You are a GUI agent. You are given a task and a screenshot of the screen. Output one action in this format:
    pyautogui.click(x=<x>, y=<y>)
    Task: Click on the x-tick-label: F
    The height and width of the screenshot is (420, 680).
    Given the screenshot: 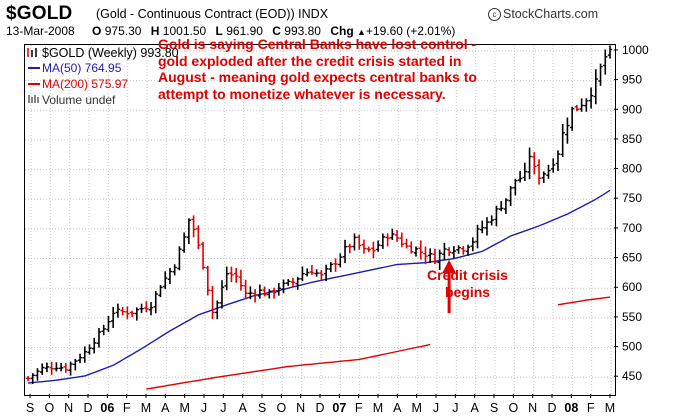 What is the action you would take?
    pyautogui.click(x=359, y=408)
    